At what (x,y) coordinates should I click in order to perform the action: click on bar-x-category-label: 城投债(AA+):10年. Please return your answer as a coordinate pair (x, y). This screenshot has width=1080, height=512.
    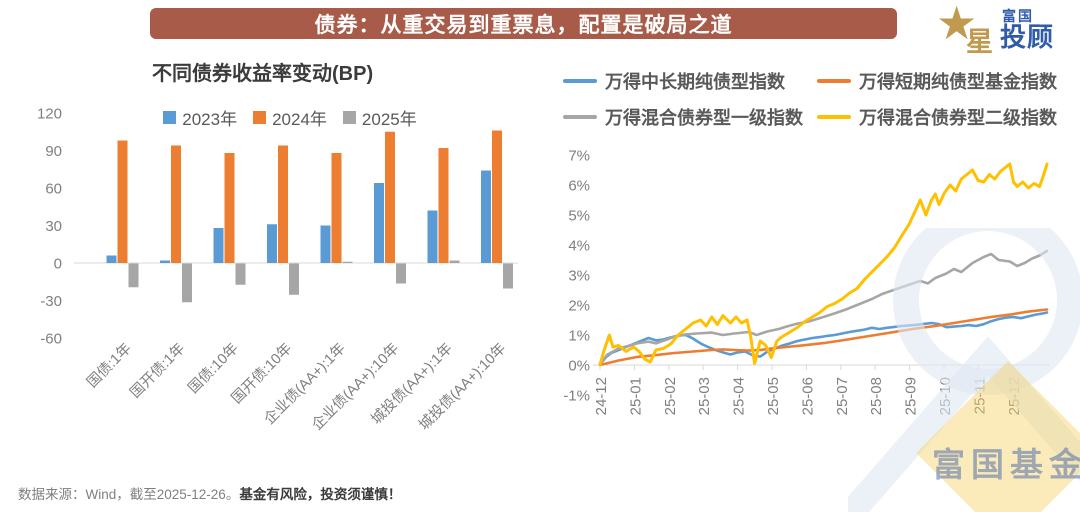
    Looking at the image, I should click on (463, 387).